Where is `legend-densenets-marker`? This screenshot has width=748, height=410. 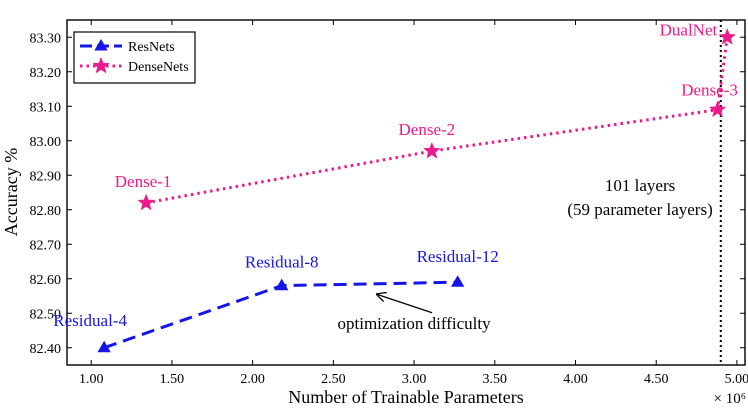
legend-densenets-marker is located at coordinates (101, 65).